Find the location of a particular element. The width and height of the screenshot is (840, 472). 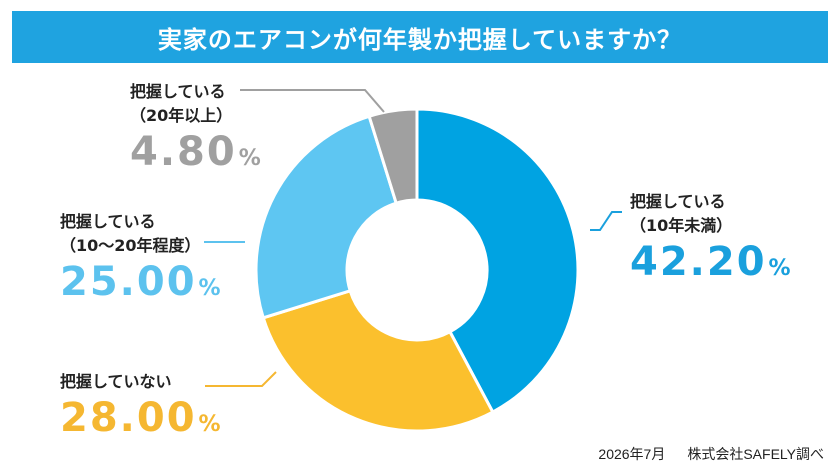

label-under-10-years-line1: 把握している is located at coordinates (678, 201).